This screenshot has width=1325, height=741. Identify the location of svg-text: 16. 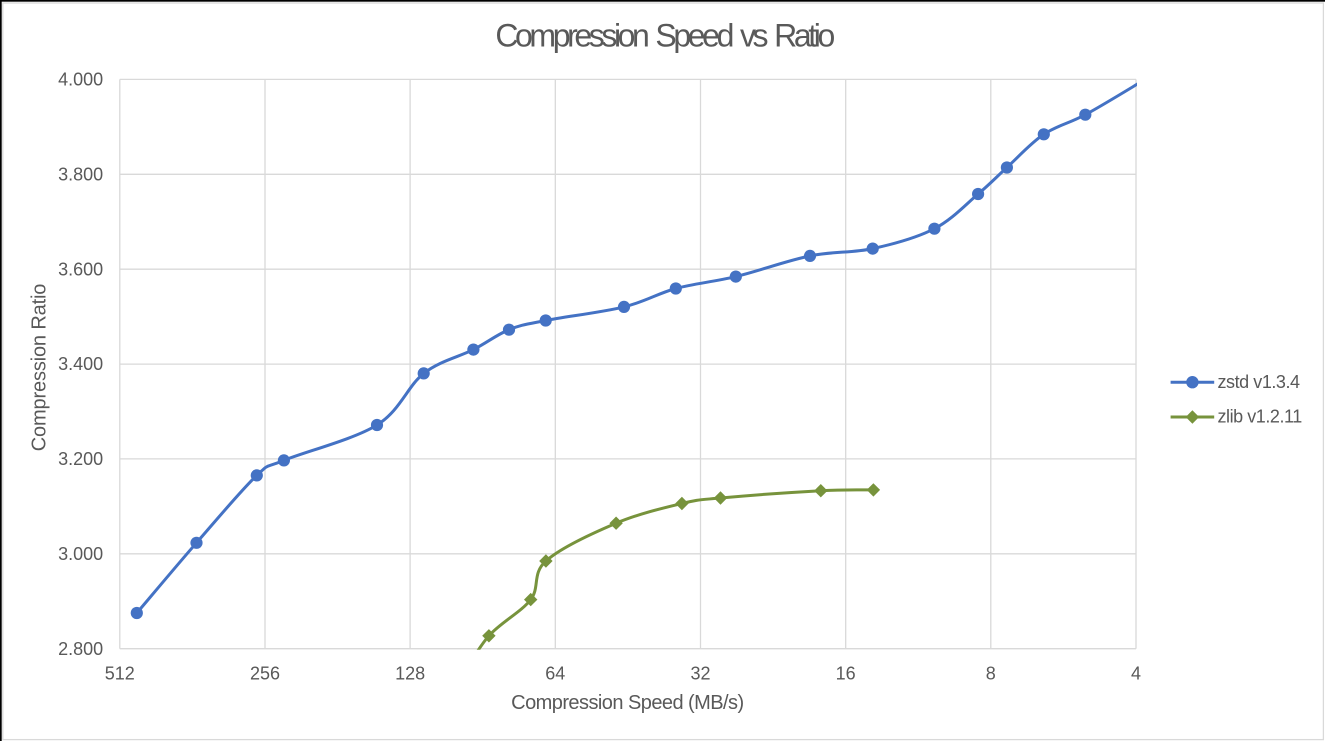
(846, 673).